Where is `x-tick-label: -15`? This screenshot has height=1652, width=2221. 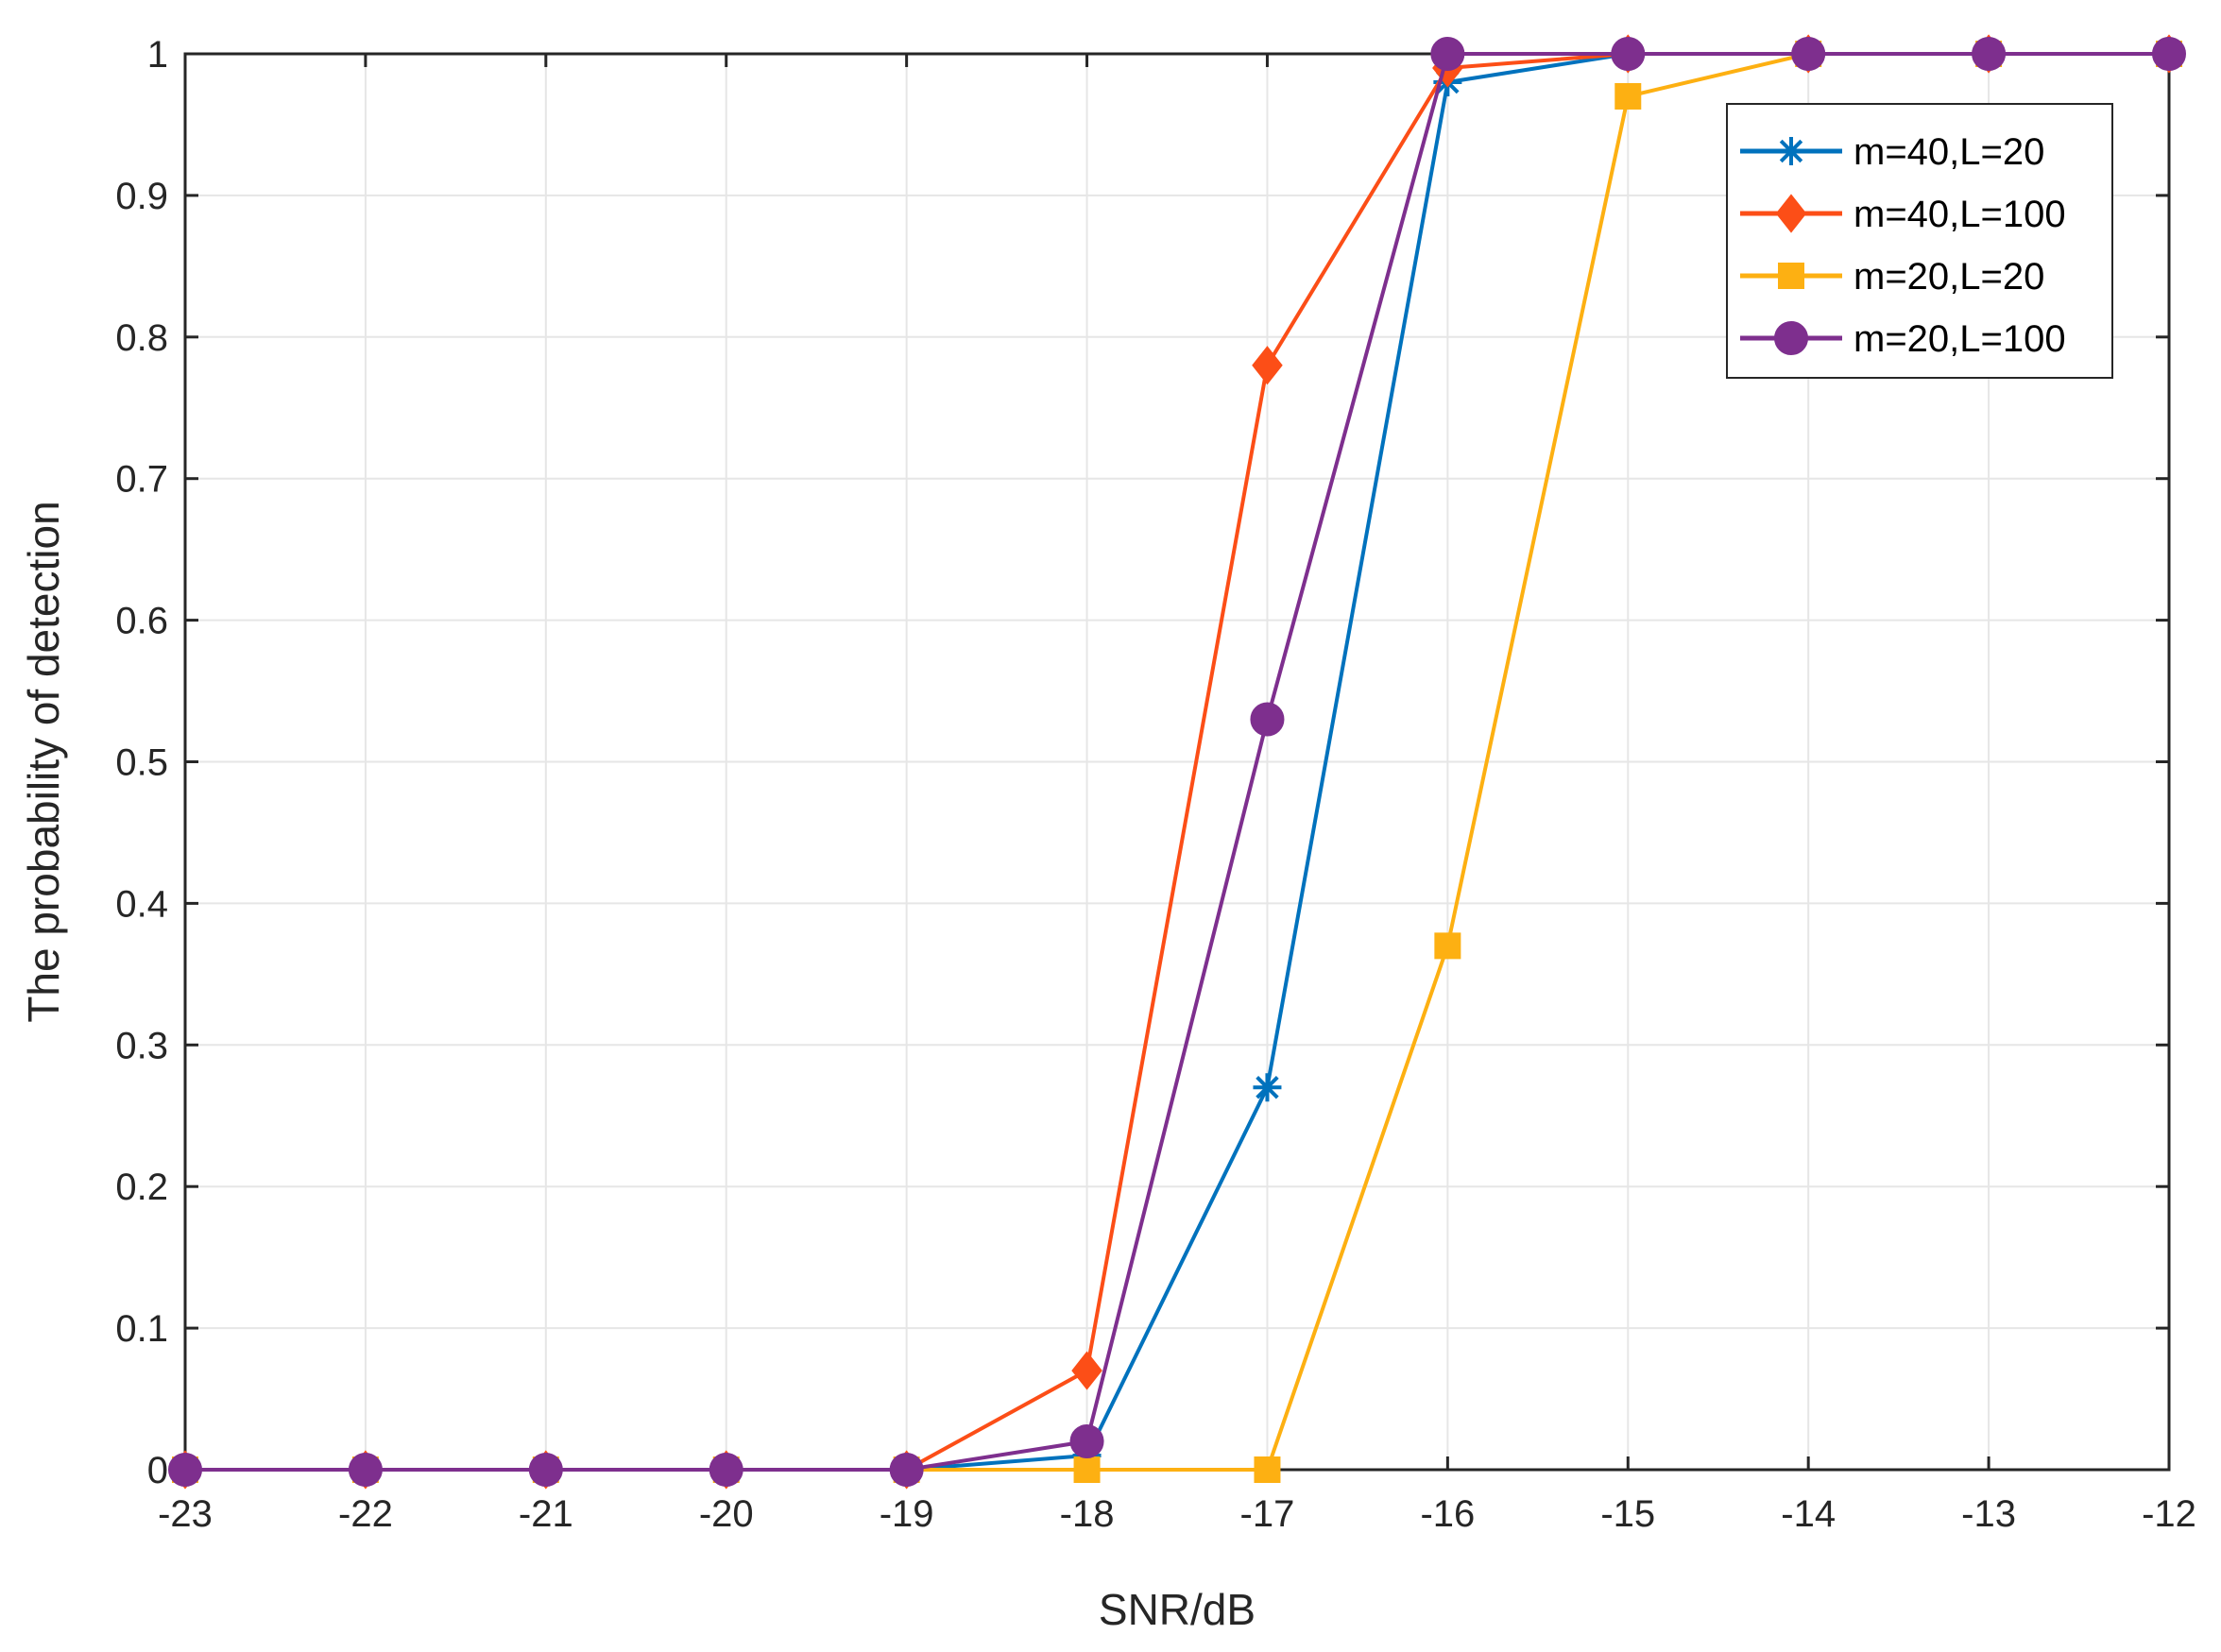
x-tick-label: -15 is located at coordinates (1627, 1514).